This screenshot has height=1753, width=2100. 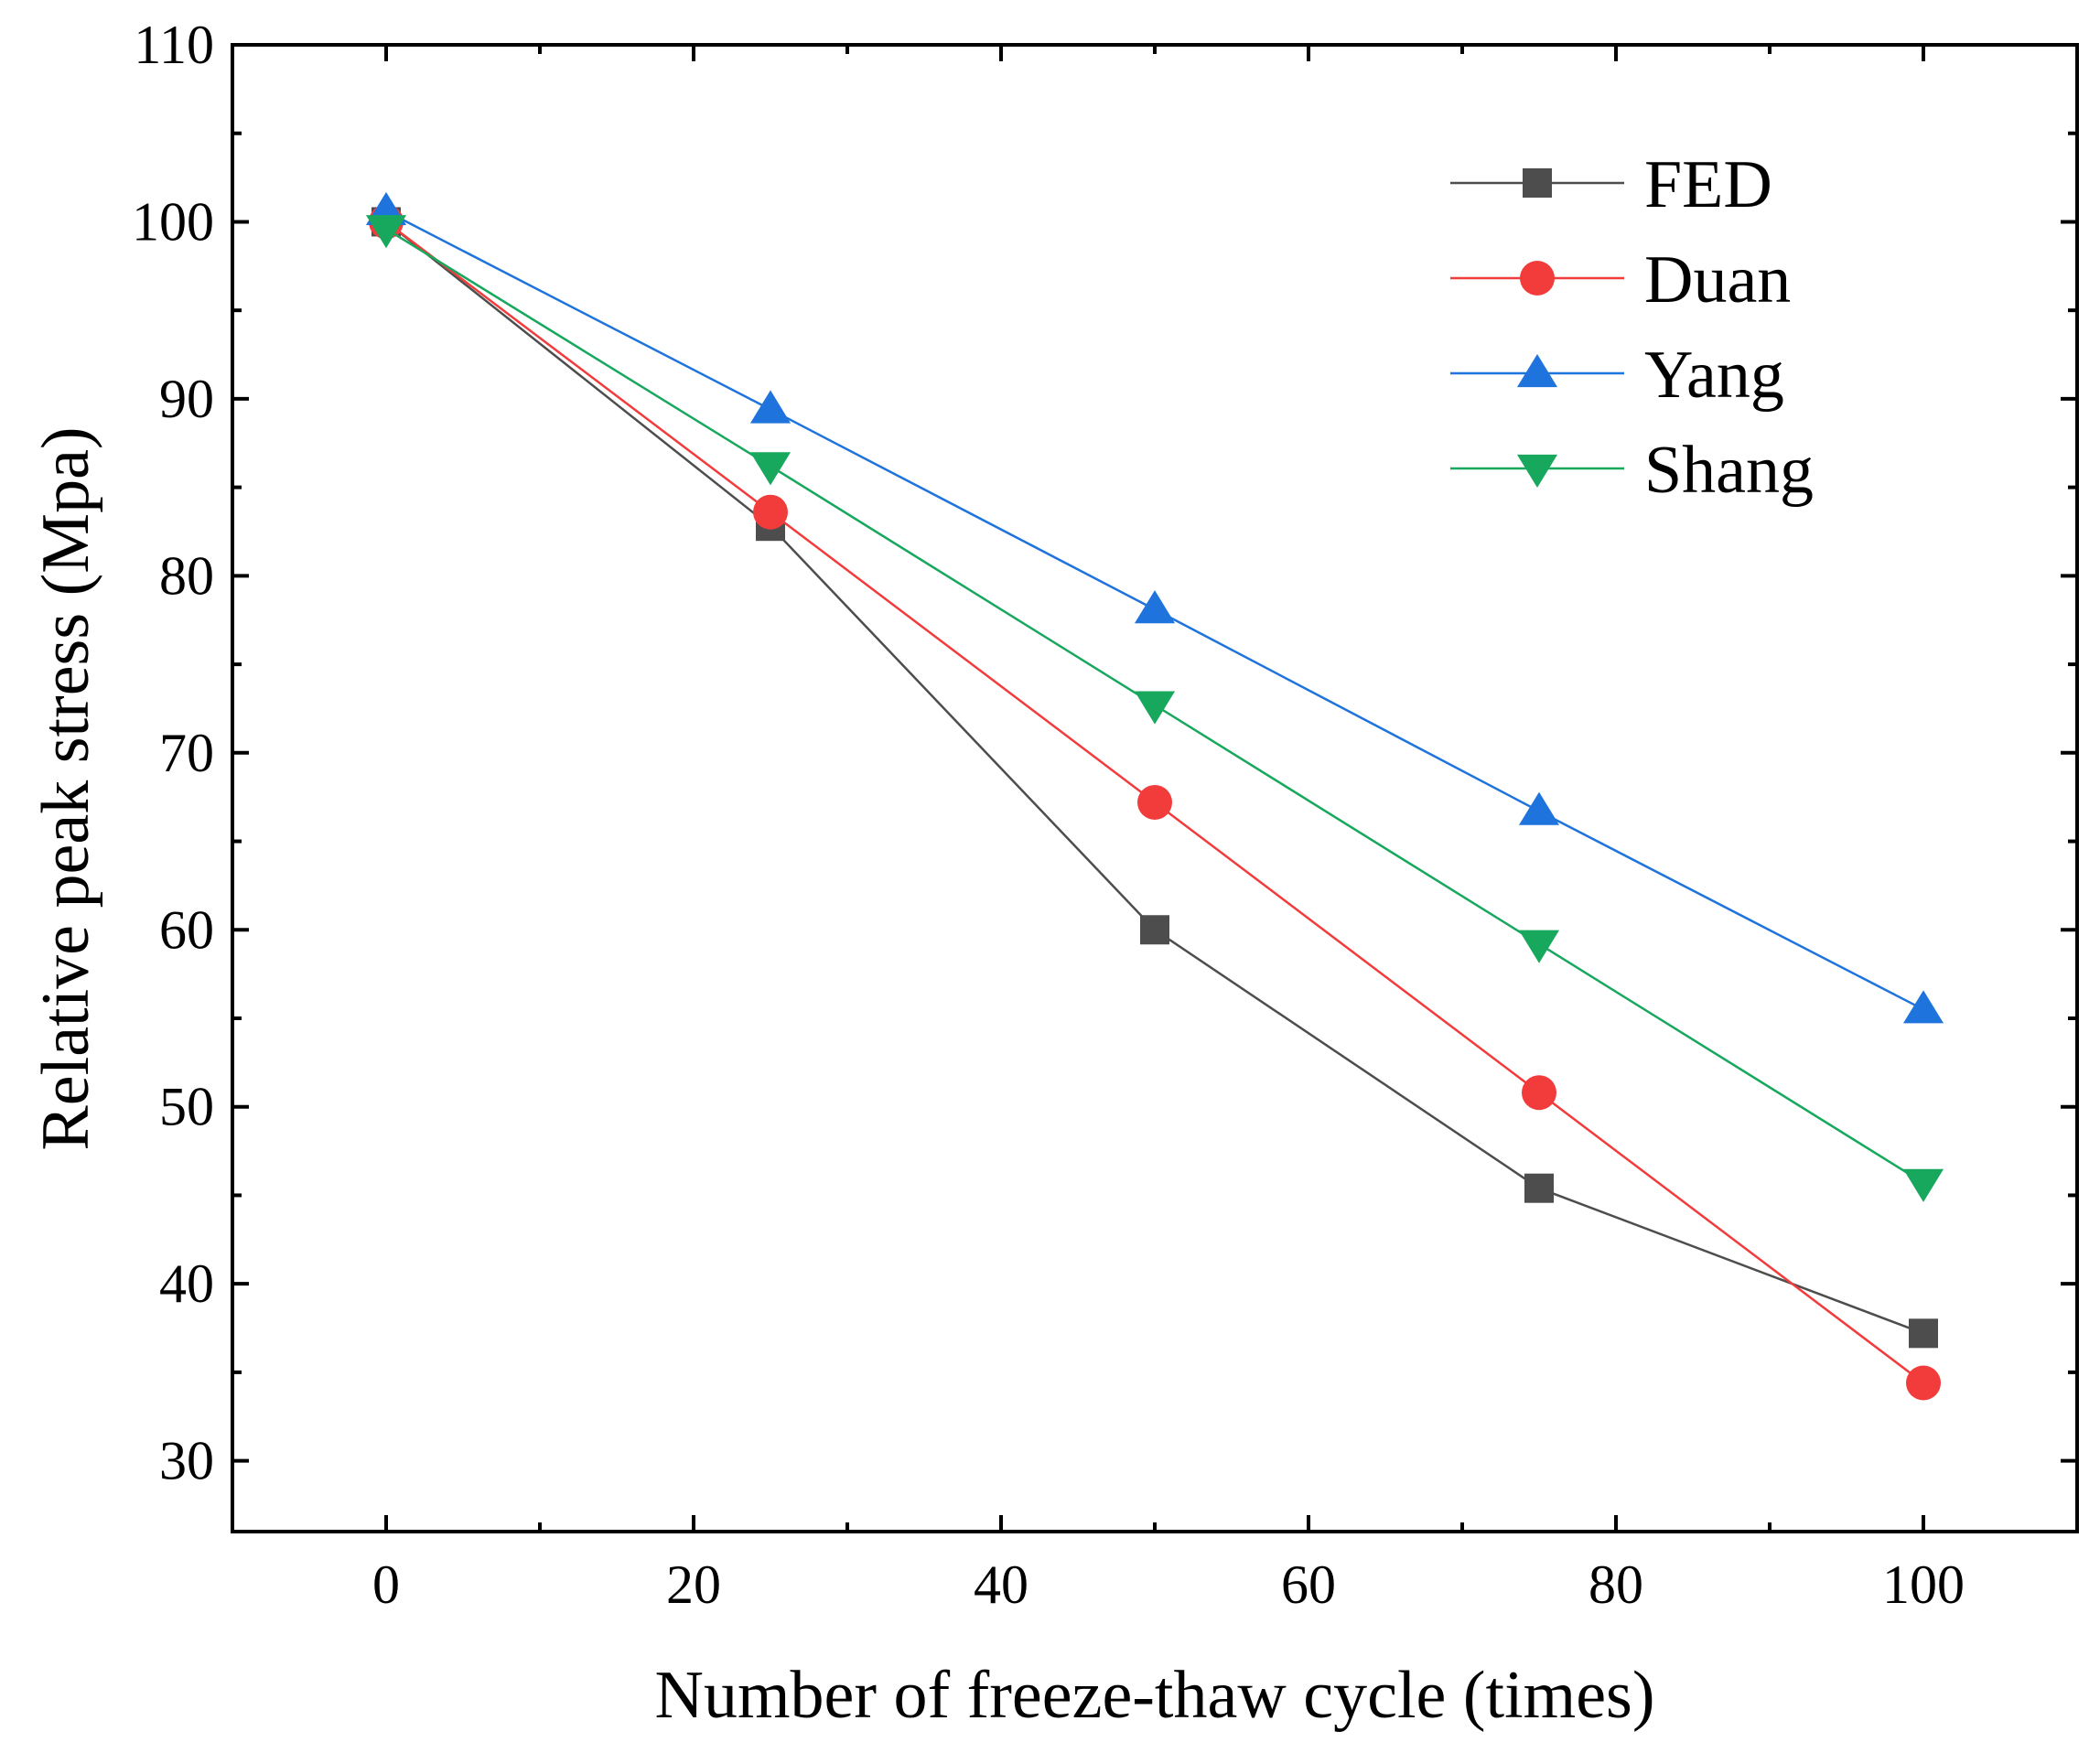 What do you see at coordinates (386, 1585) in the screenshot?
I see `x-tick-label: 0` at bounding box center [386, 1585].